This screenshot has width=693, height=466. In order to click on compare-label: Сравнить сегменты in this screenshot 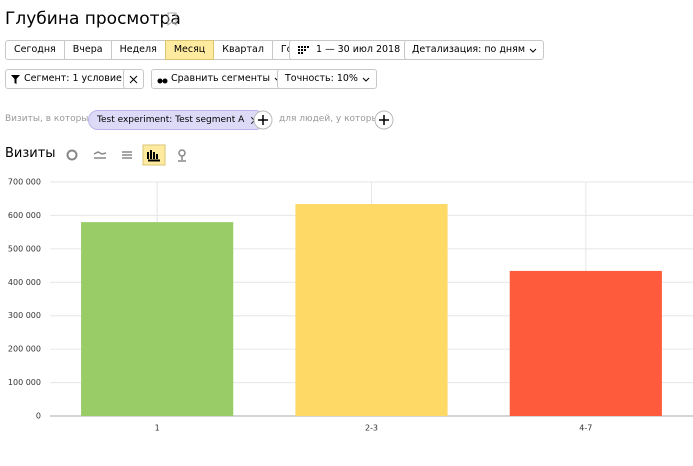, I will do `click(220, 78)`.